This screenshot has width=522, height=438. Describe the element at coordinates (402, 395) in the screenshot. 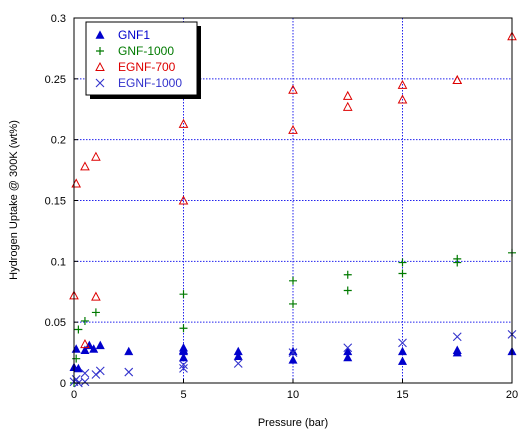

I see `x-tick-label: 15` at that location.